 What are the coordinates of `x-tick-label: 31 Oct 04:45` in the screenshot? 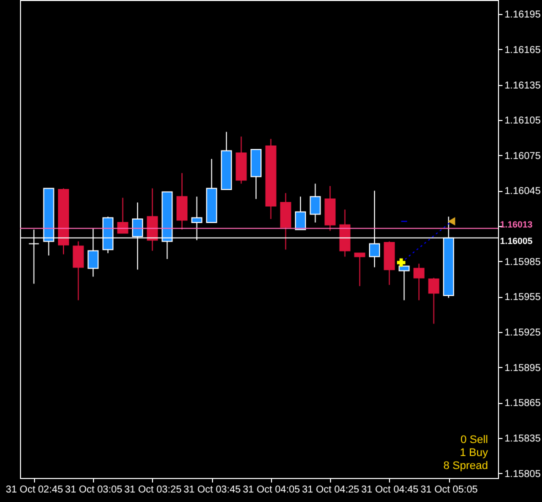 It's located at (390, 490).